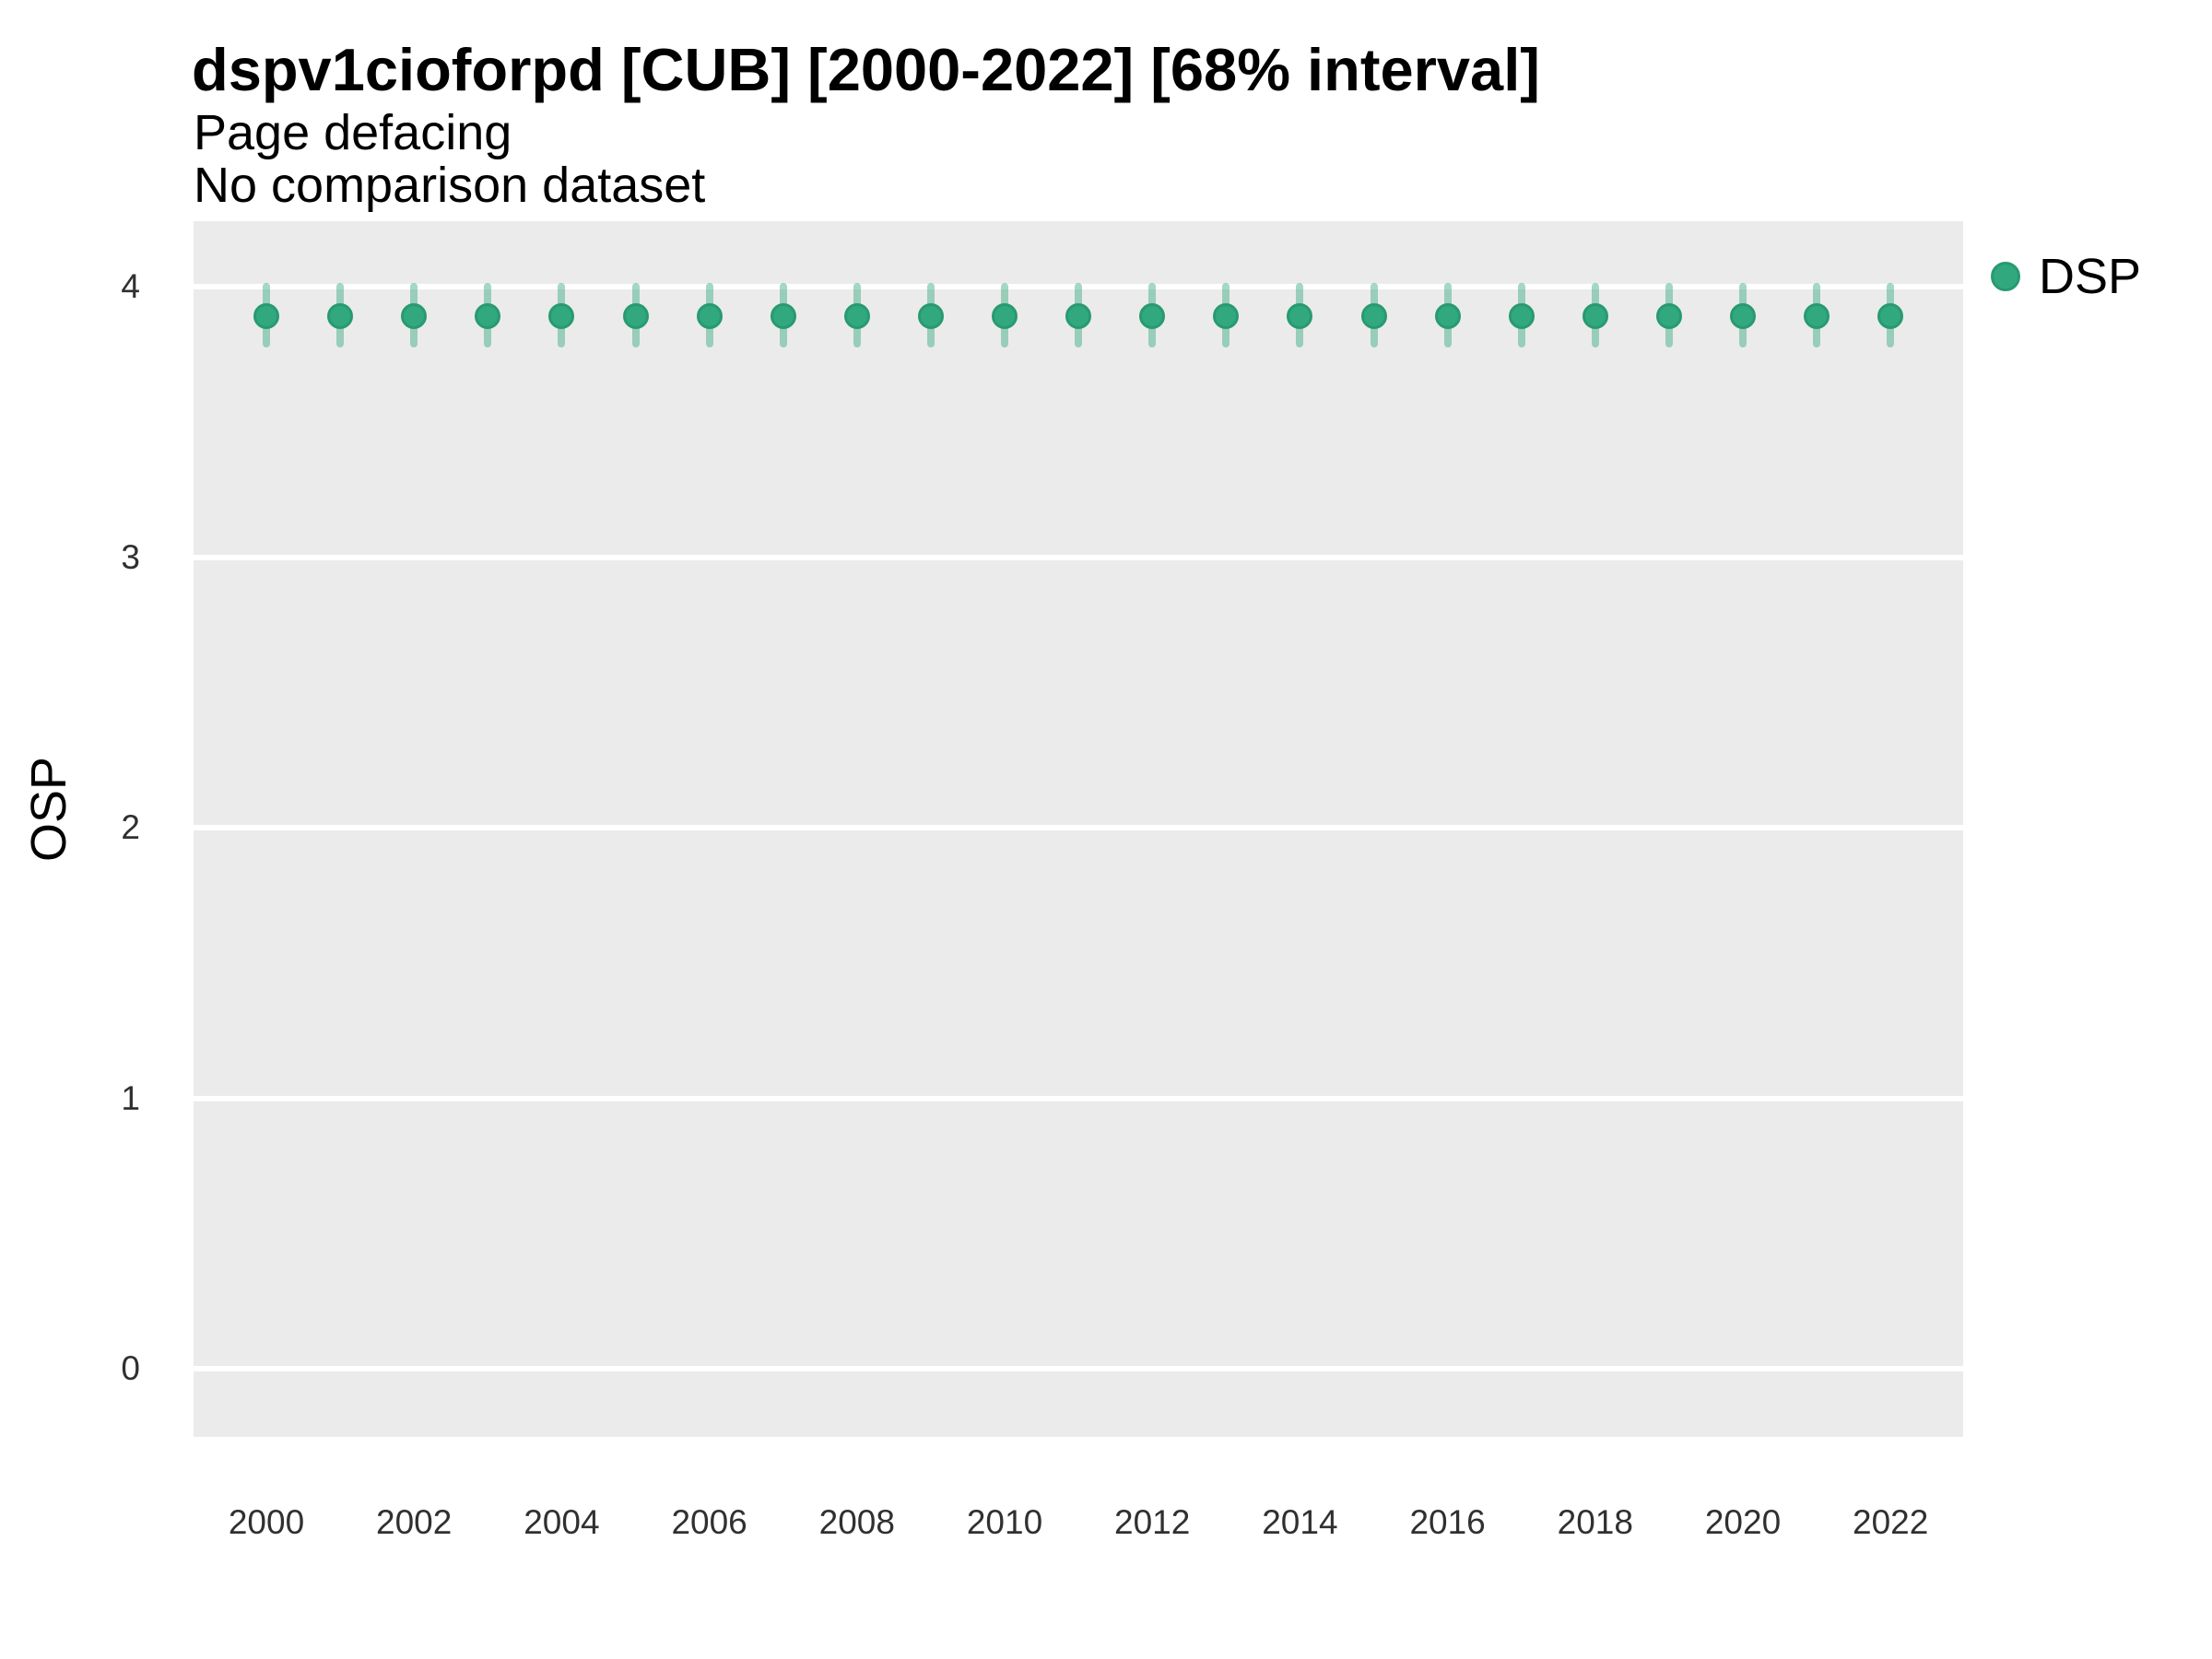 The height and width of the screenshot is (1659, 2212). I want to click on legend-label: DSP, so click(2090, 276).